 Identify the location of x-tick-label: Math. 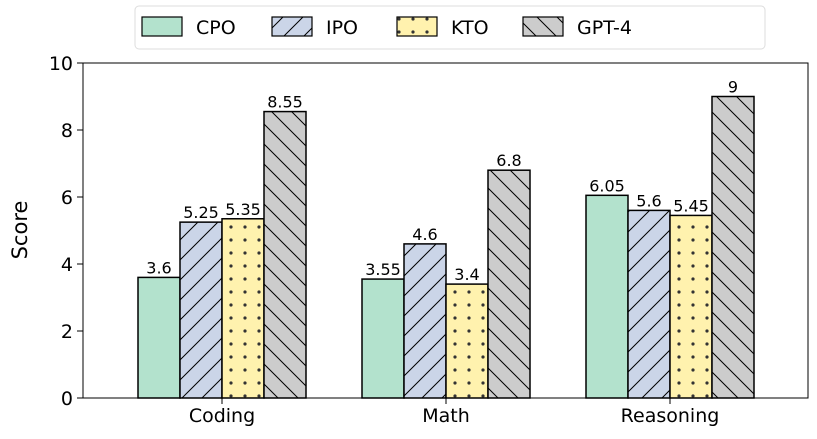
(446, 416).